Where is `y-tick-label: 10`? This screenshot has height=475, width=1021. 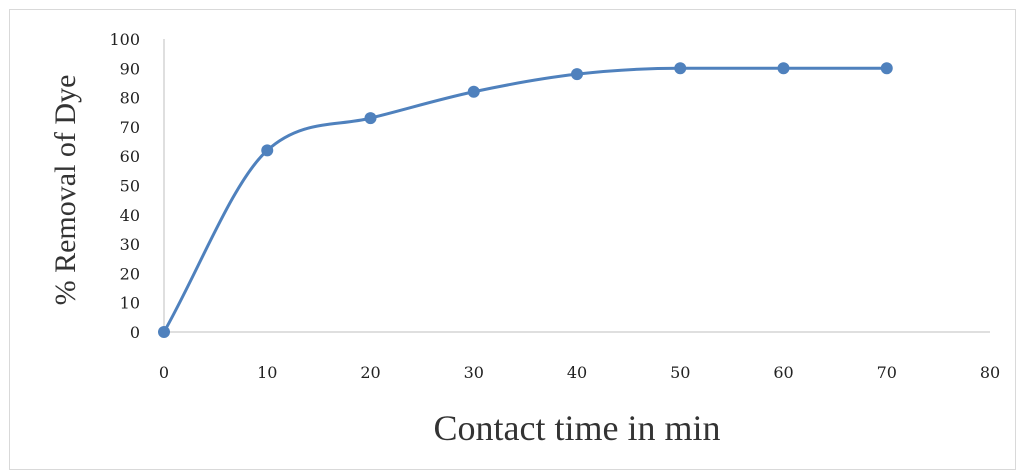
y-tick-label: 10 is located at coordinates (130, 303).